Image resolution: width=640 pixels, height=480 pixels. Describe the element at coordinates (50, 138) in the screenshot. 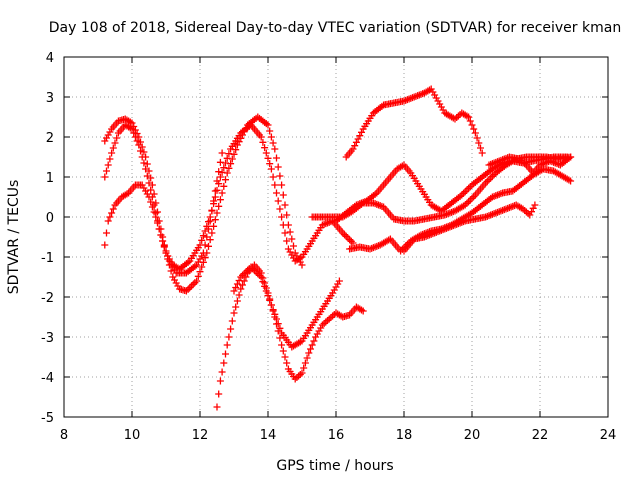

I see `y-tick-label: 2` at that location.